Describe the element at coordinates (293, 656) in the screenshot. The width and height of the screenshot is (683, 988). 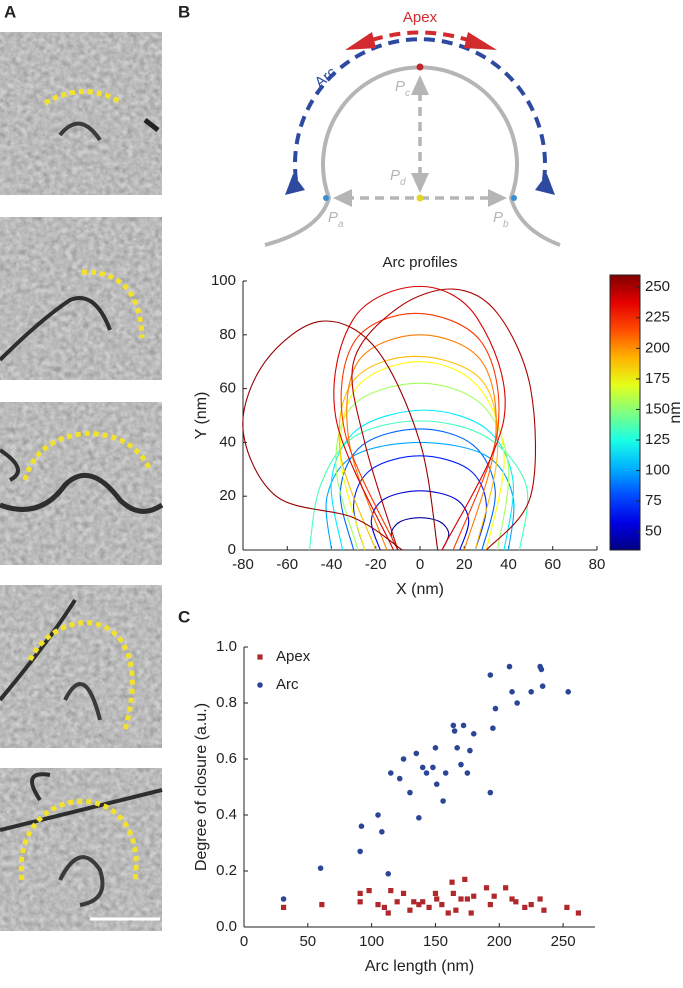
I see `legend-label: Apex` at that location.